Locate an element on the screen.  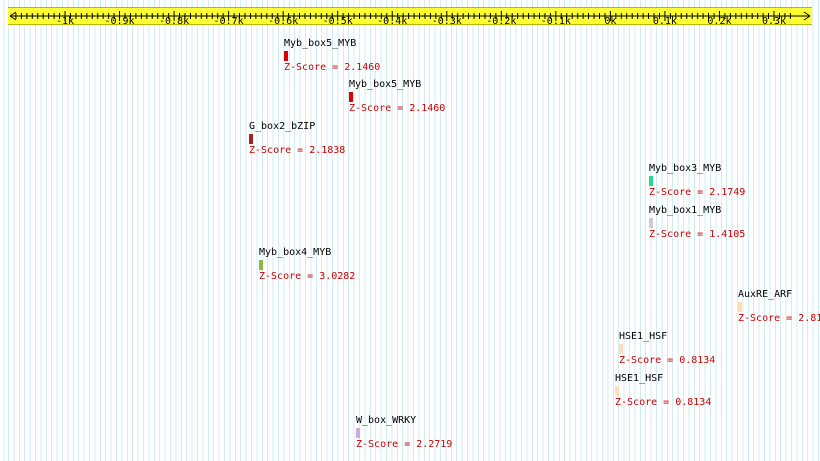
motif-name: AuxRE_ARF is located at coordinates (765, 294).